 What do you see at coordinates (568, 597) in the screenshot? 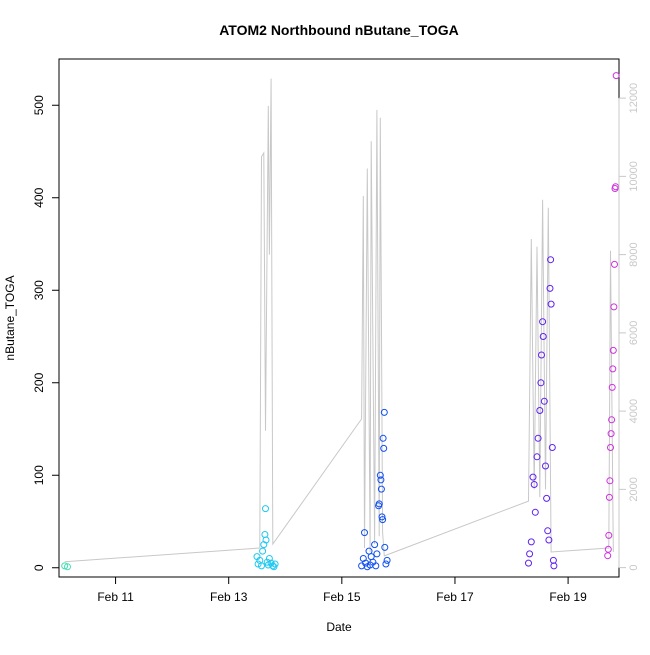
I see `x-tick-label: Feb 19` at bounding box center [568, 597].